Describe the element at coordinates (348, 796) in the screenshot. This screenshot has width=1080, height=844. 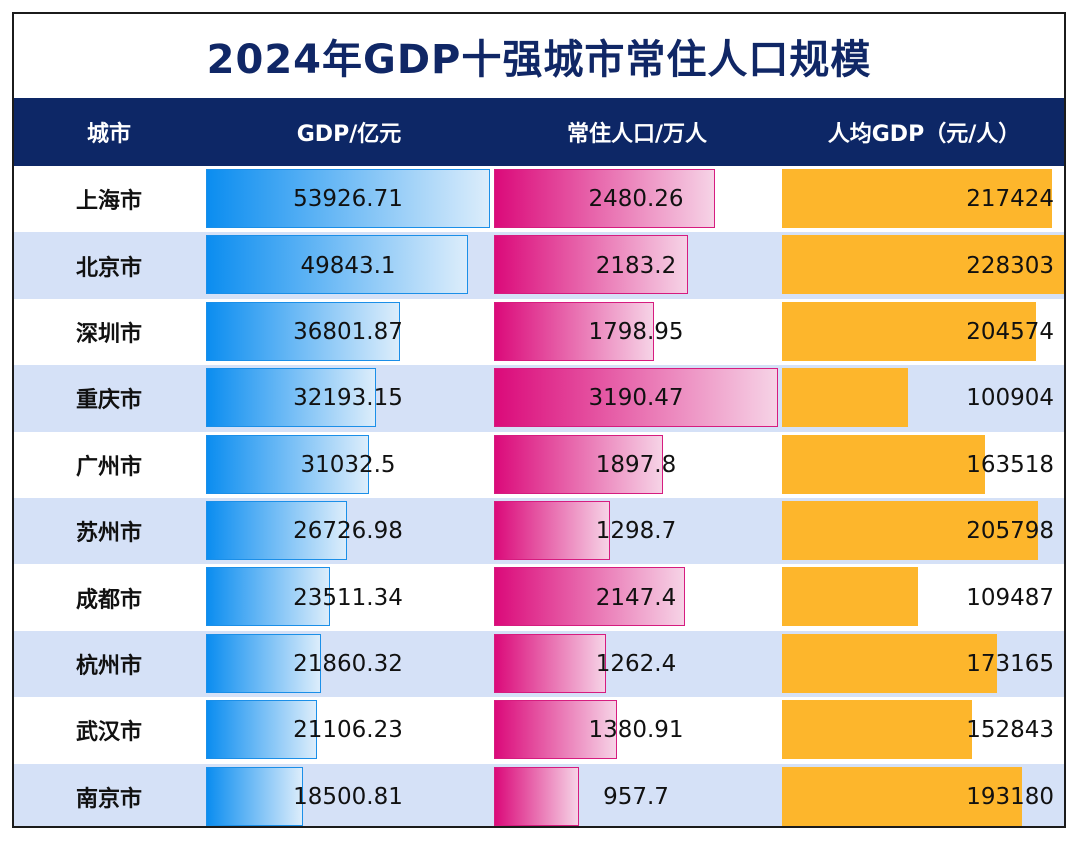
I see `gdp-value-label: 18500.81` at that location.